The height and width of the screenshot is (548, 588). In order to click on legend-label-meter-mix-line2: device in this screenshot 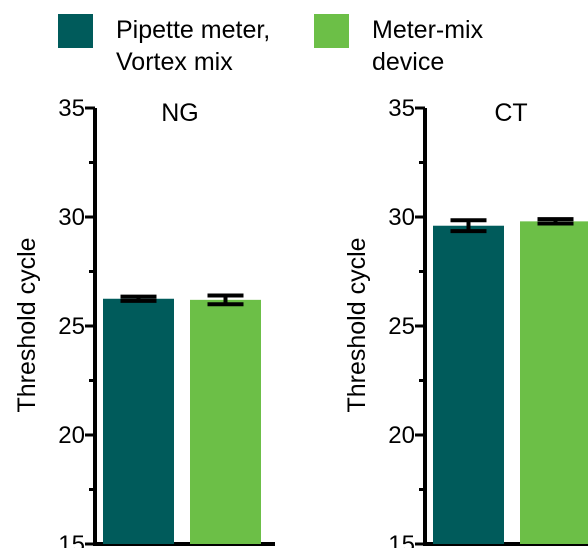, I will do `click(408, 62)`.